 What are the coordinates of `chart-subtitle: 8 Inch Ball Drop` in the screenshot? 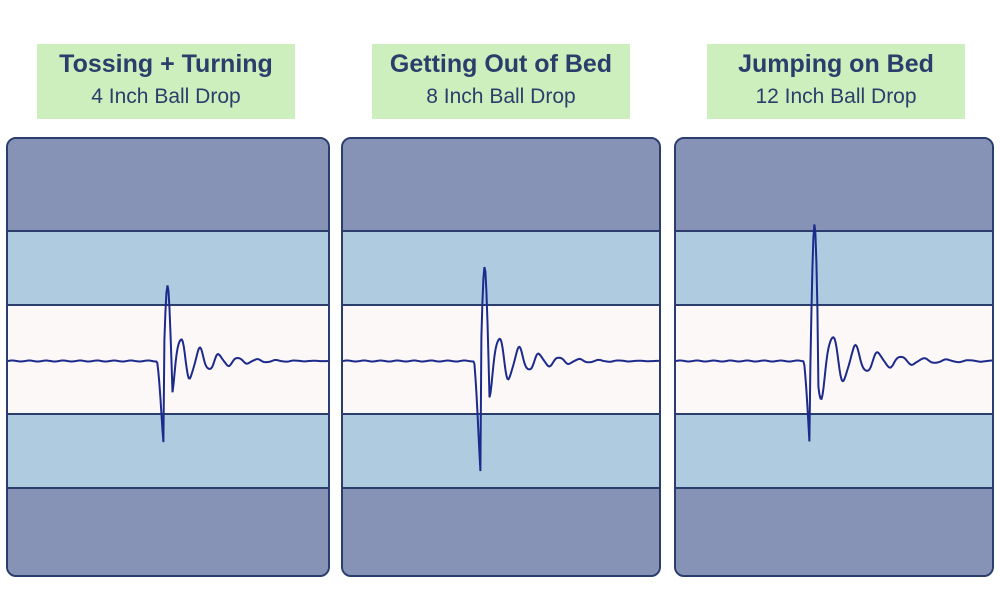 It's located at (501, 96).